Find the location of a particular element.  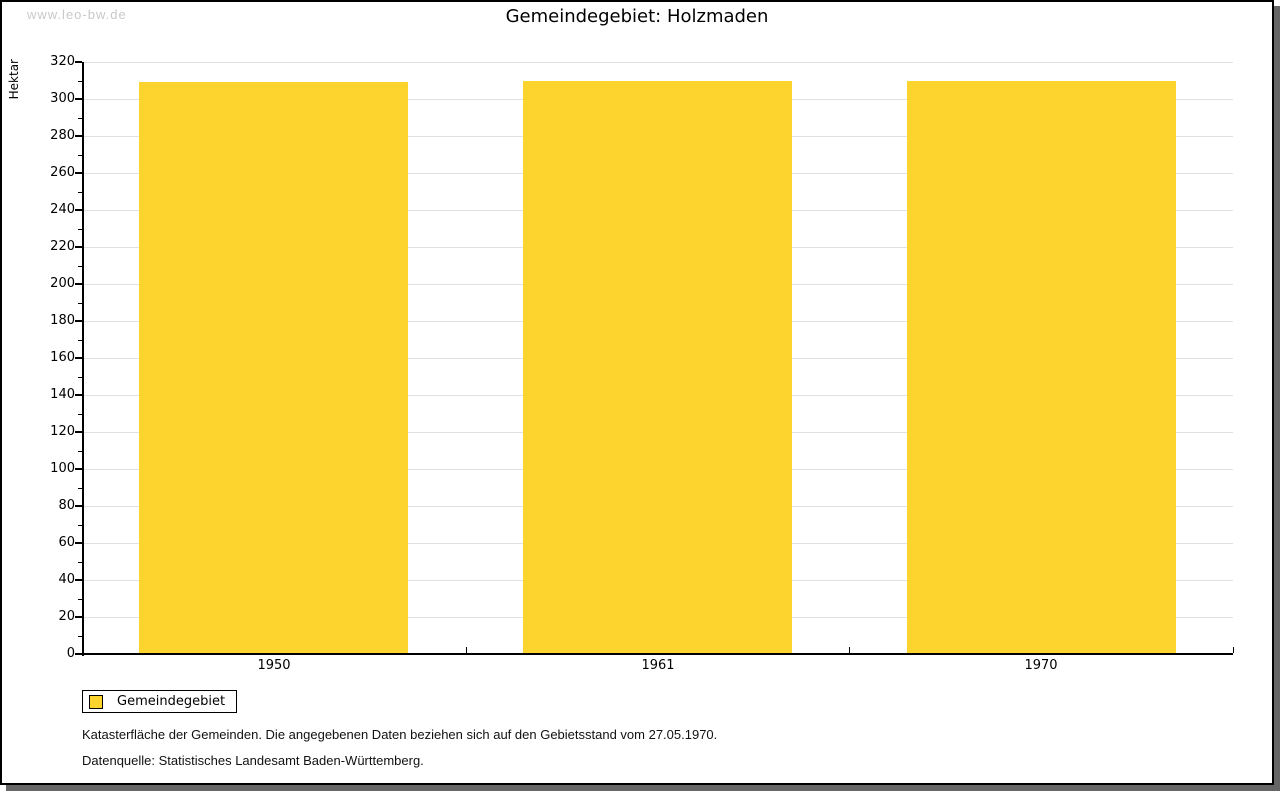

y-tick-label: 220 is located at coordinates (62, 246).